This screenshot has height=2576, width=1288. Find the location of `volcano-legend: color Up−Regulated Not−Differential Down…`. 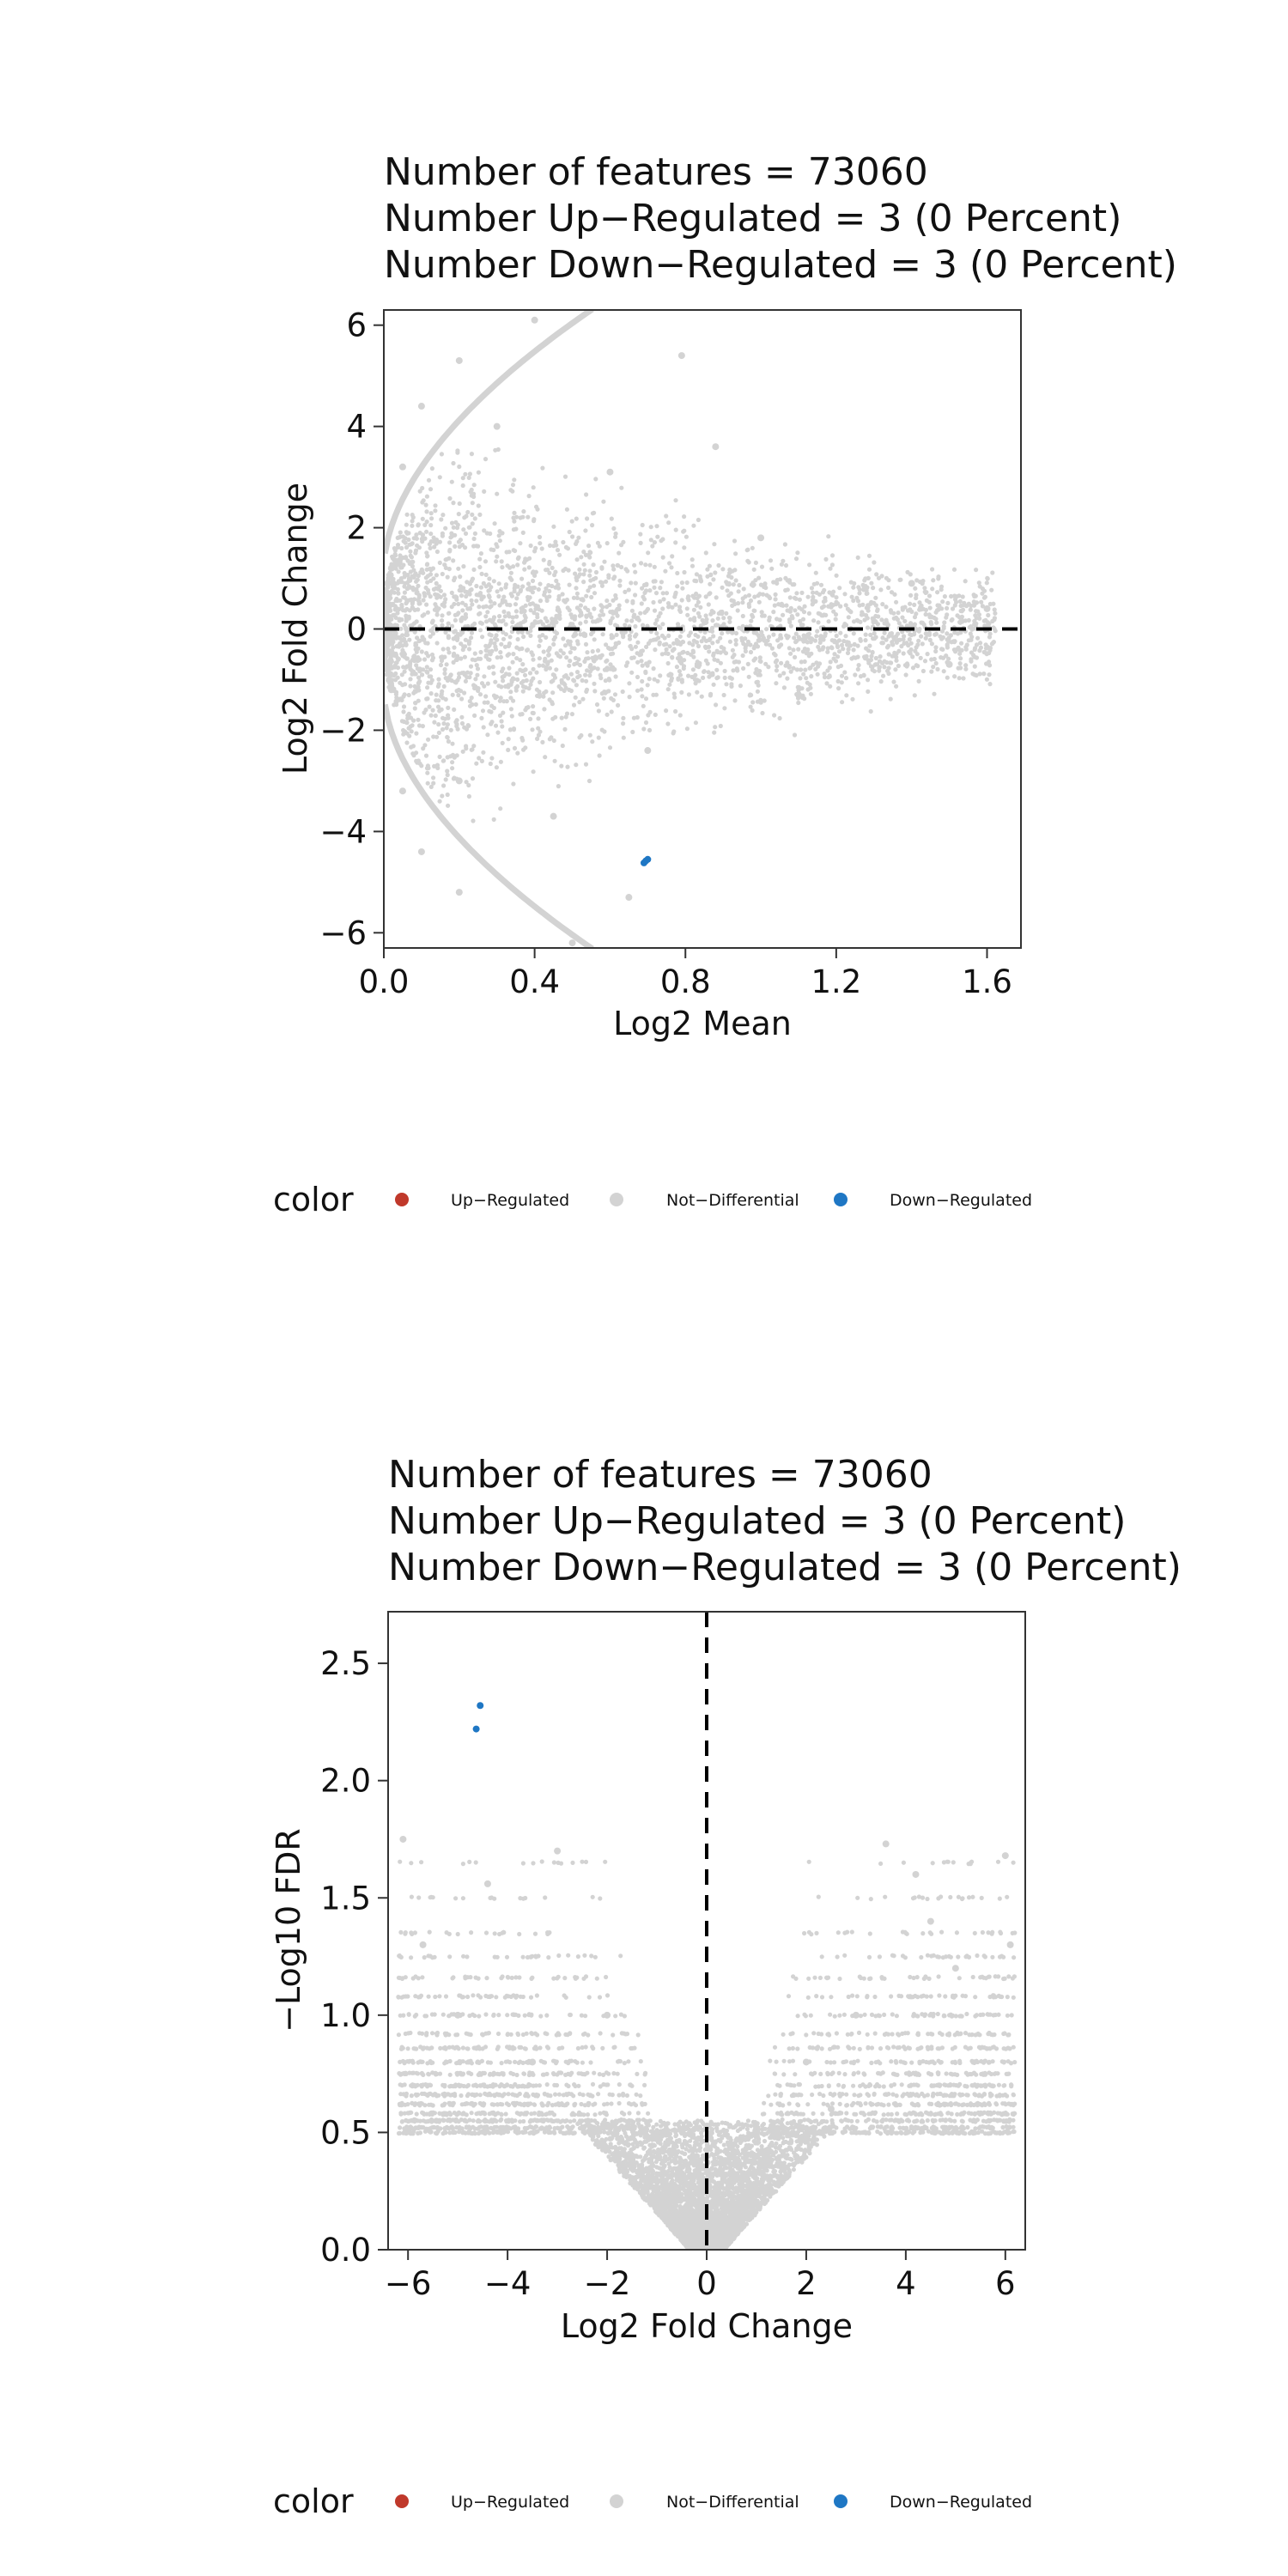

volcano-legend: color Up−Regulated Not−Differential Down… is located at coordinates (652, 2501).